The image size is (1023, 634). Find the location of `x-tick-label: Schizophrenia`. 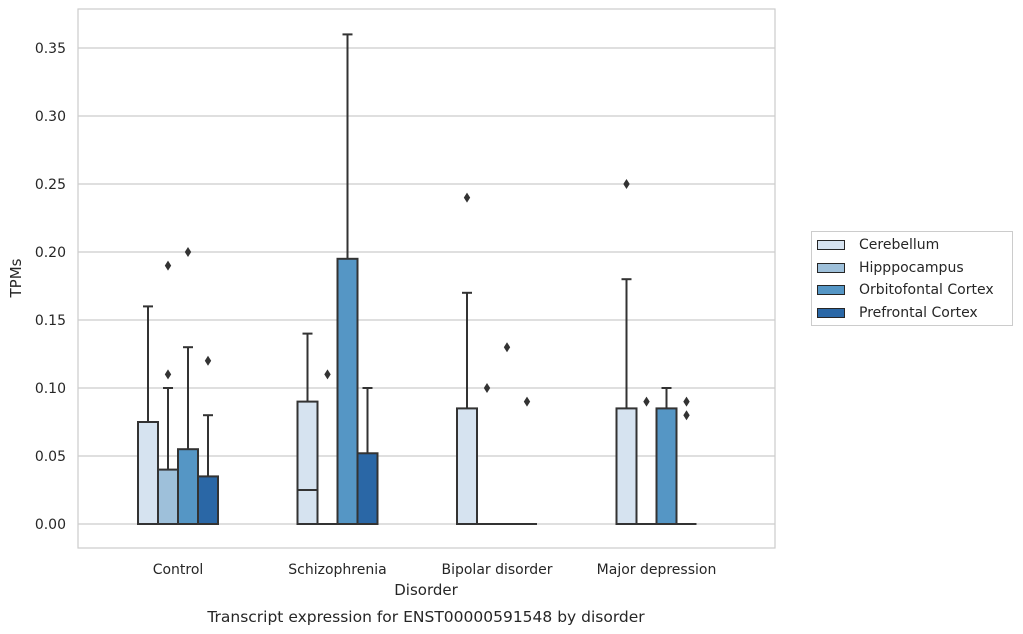

x-tick-label: Schizophrenia is located at coordinates (337, 570).